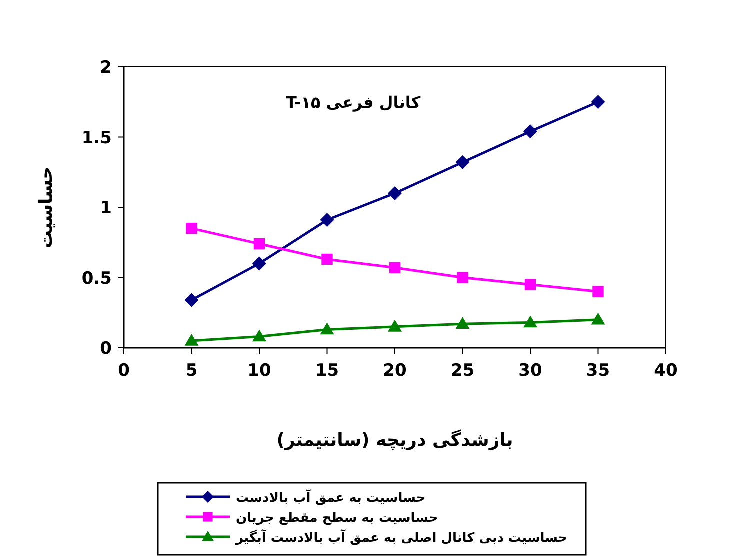 The width and height of the screenshot is (748, 558). Describe the element at coordinates (192, 371) in the screenshot. I see `x-tick-label: 5` at that location.